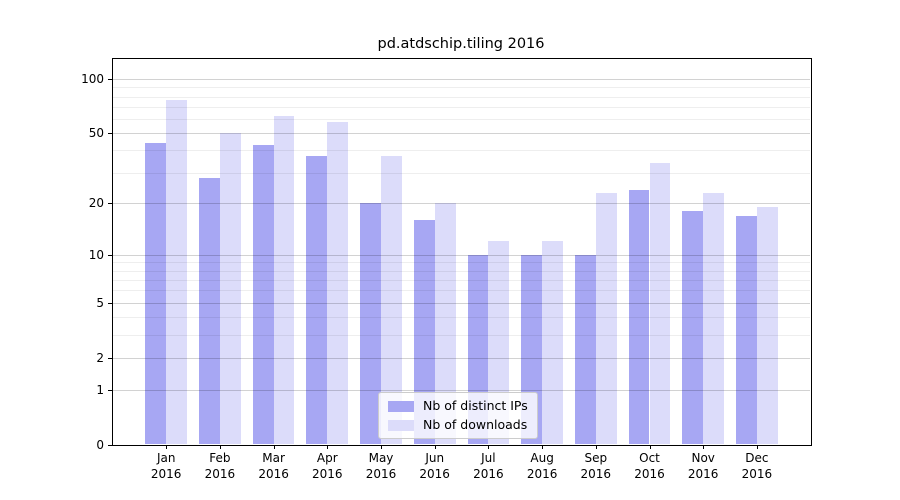 The image size is (900, 500). I want to click on bar-distinct-ips-jun, so click(424, 332).